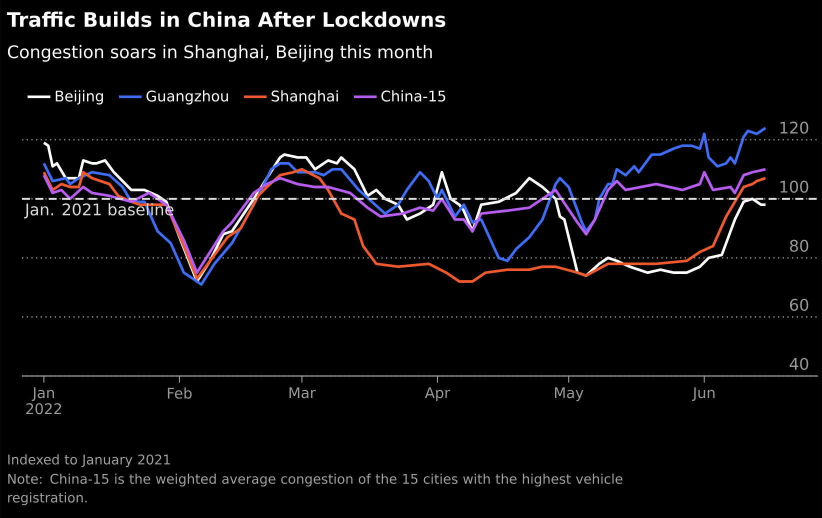 The image size is (822, 518). What do you see at coordinates (303, 392) in the screenshot?
I see `x-tick-label: Mar` at bounding box center [303, 392].